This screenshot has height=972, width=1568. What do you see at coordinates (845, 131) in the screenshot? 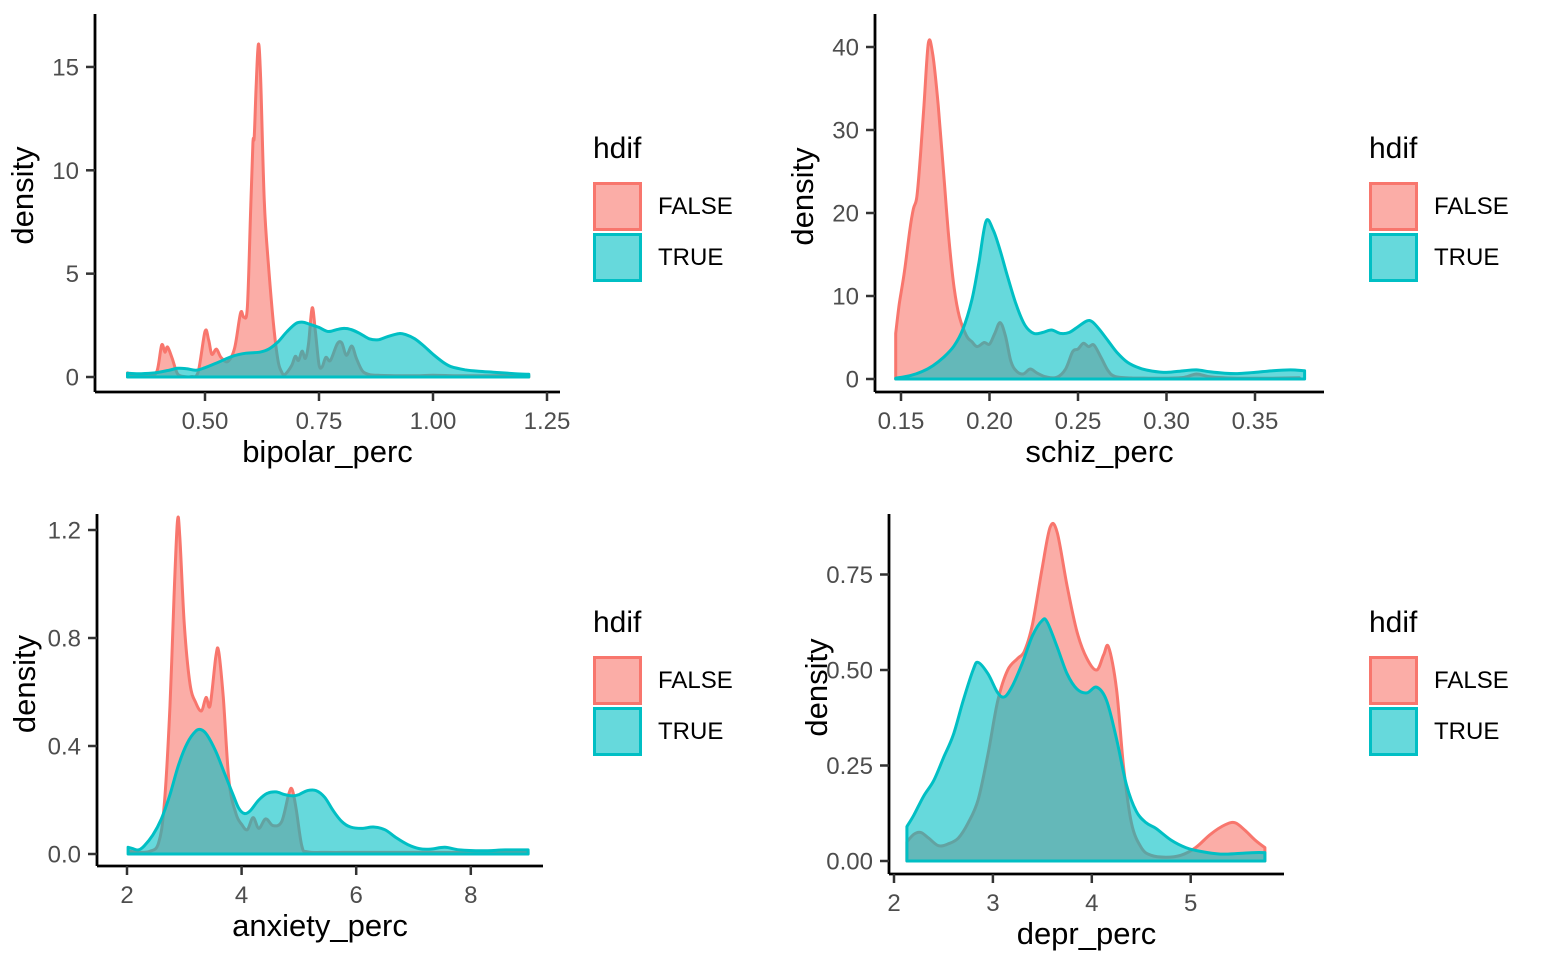
I see `y-tick-label: 30` at bounding box center [845, 131].